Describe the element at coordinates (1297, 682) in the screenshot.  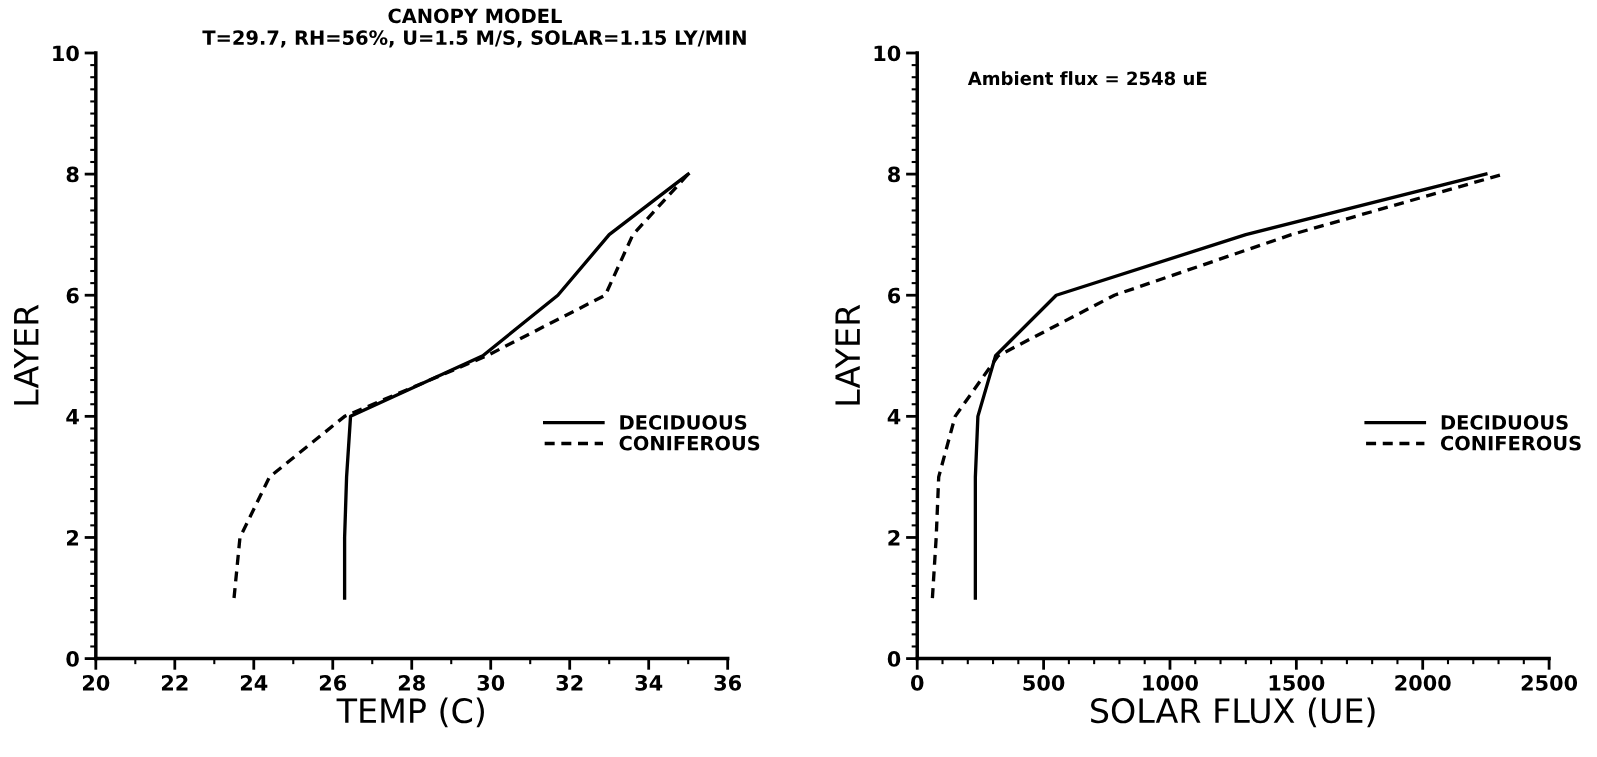
I see `x-tick-label: 1500` at that location.